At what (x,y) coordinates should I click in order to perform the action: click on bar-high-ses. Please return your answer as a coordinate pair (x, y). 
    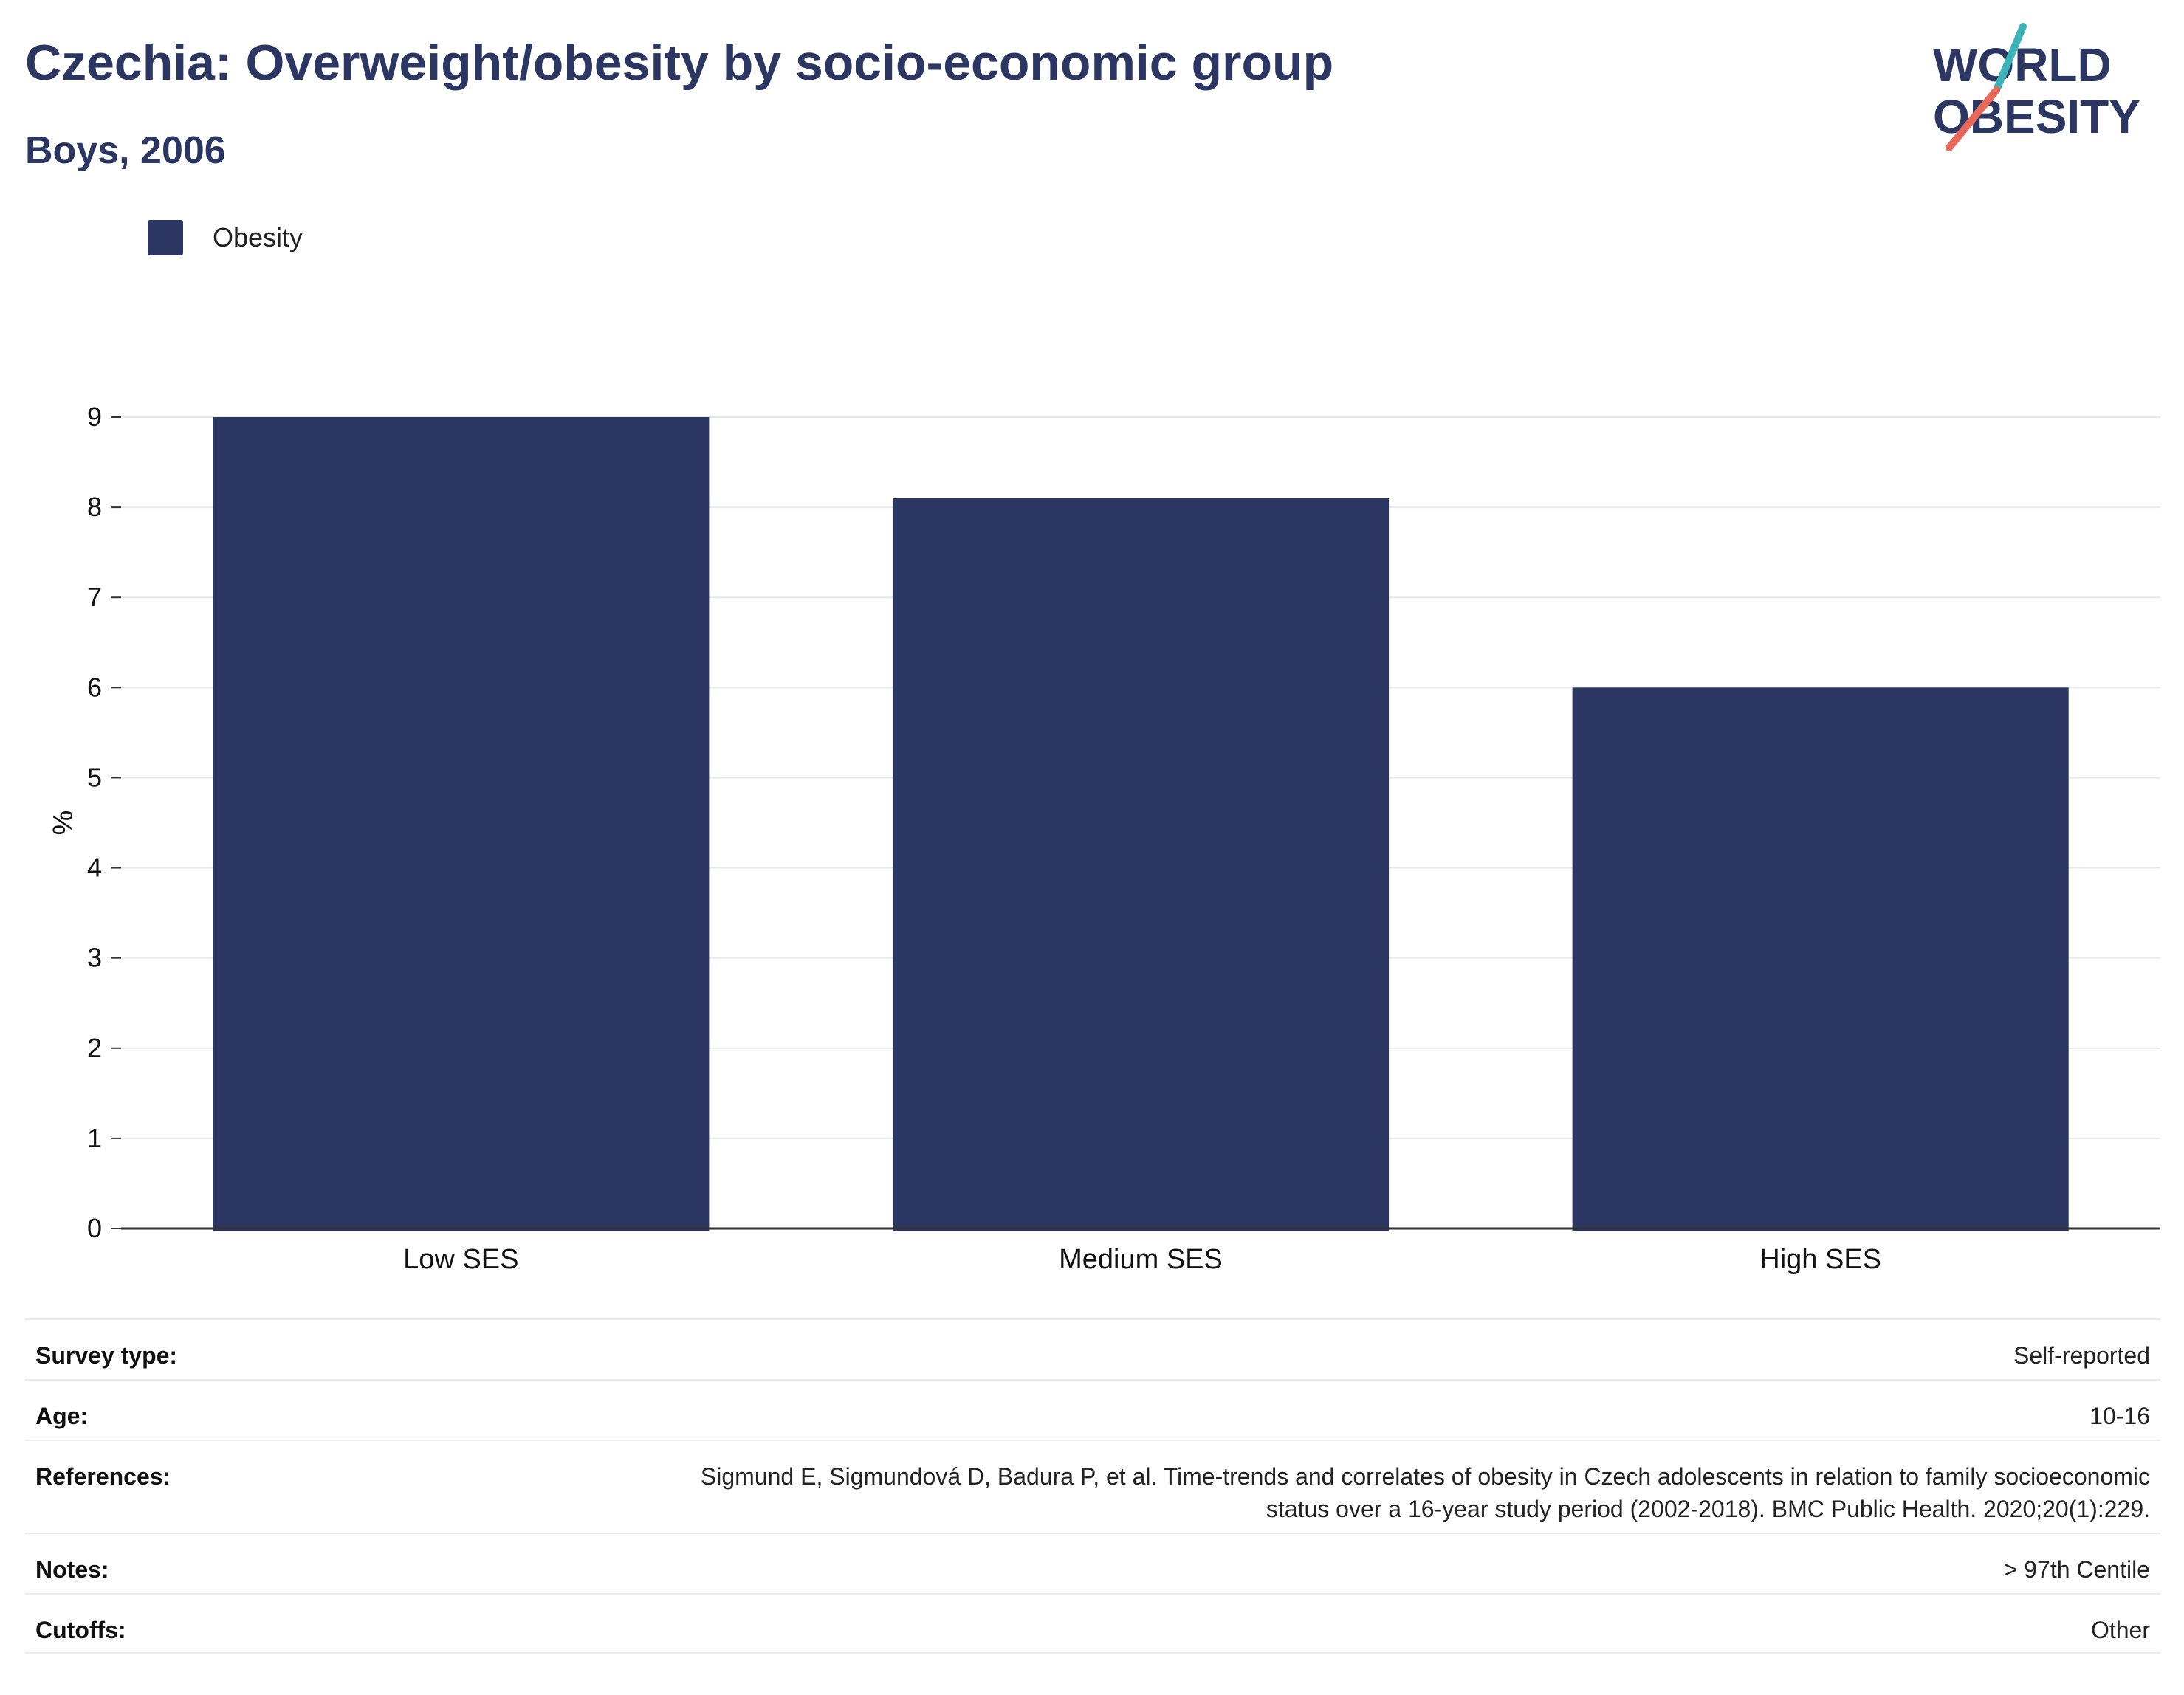
    Looking at the image, I should click on (1821, 959).